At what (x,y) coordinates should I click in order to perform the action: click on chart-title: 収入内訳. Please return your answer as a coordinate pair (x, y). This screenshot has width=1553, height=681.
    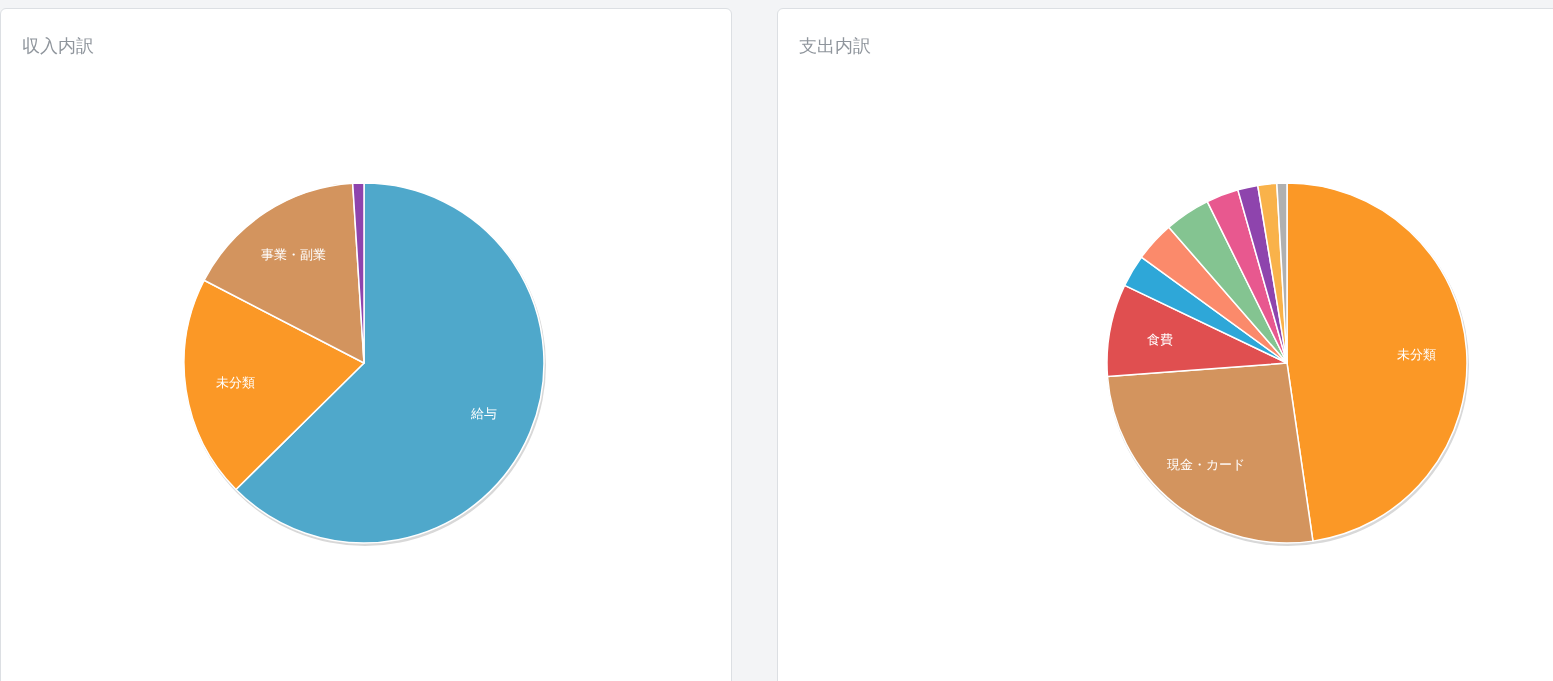
    Looking at the image, I should click on (58, 46).